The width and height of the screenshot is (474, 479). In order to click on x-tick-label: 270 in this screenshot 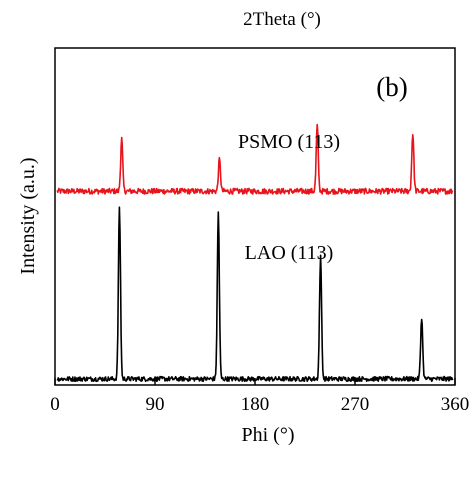, I will do `click(355, 404)`.